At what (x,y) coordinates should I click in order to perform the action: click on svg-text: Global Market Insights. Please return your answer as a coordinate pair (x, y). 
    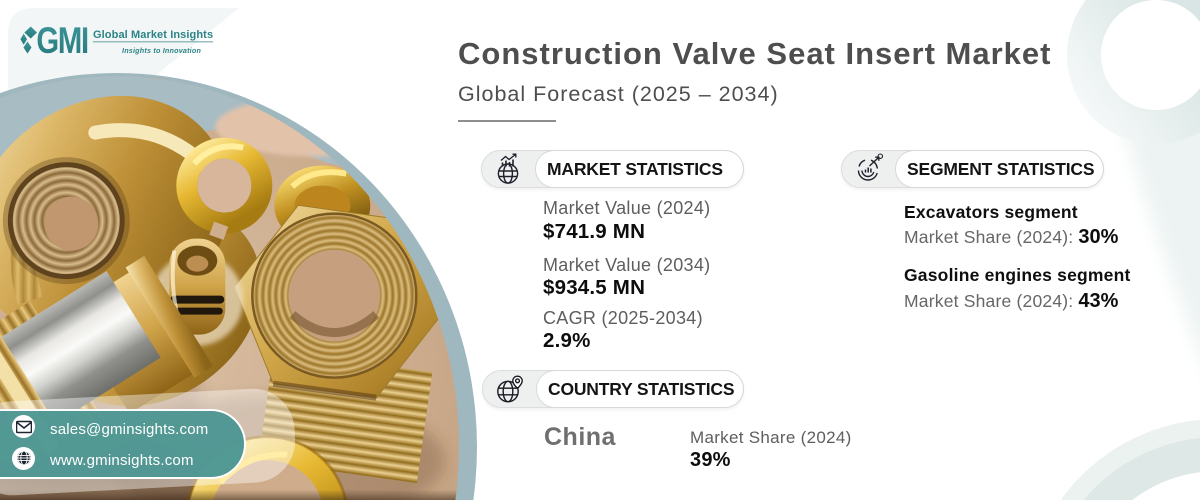
    Looking at the image, I should click on (153, 35).